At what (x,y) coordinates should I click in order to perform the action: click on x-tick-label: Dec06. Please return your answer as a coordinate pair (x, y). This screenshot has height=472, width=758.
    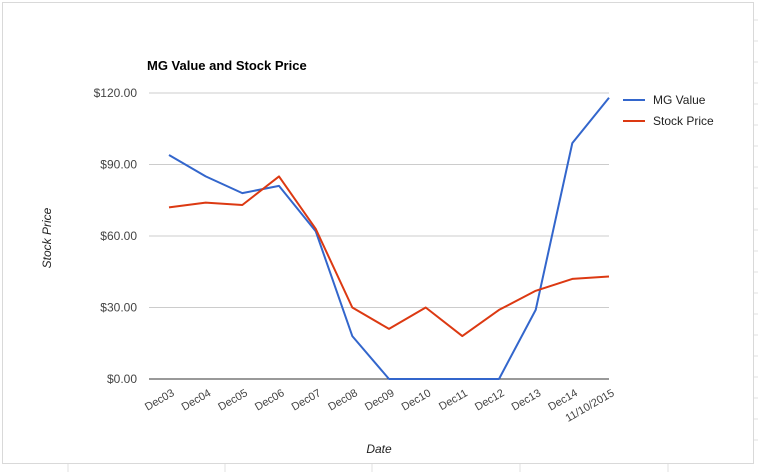
    Looking at the image, I should click on (270, 400).